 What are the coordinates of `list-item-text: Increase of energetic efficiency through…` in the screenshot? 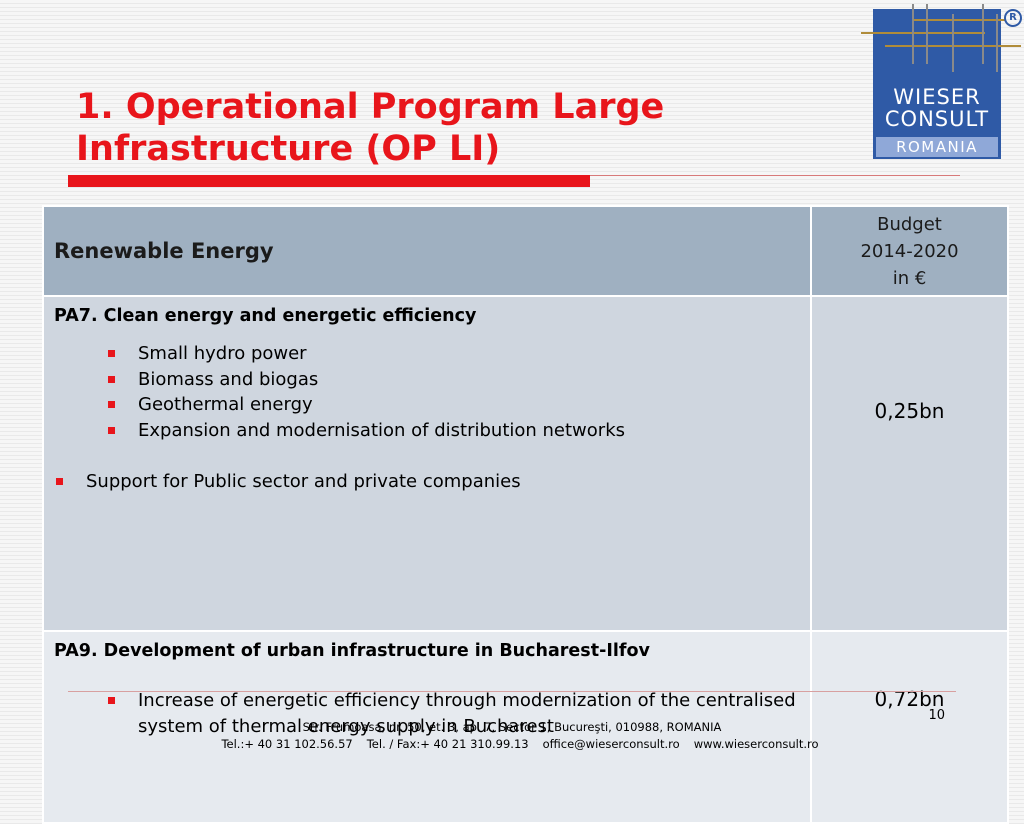 It's located at (467, 713).